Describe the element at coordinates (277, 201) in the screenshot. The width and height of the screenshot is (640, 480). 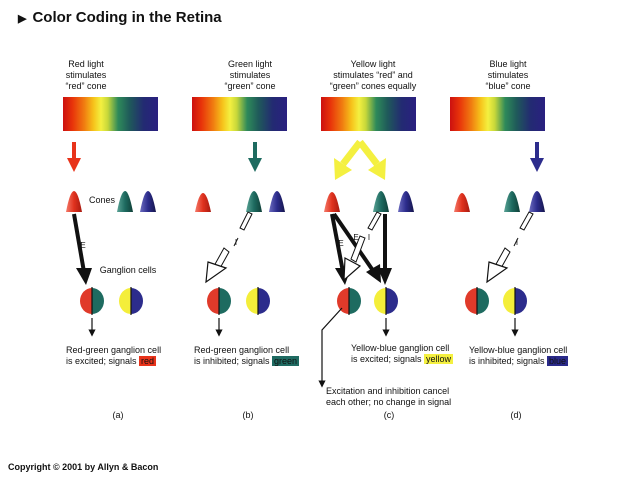
I see `blue-cone-b` at that location.